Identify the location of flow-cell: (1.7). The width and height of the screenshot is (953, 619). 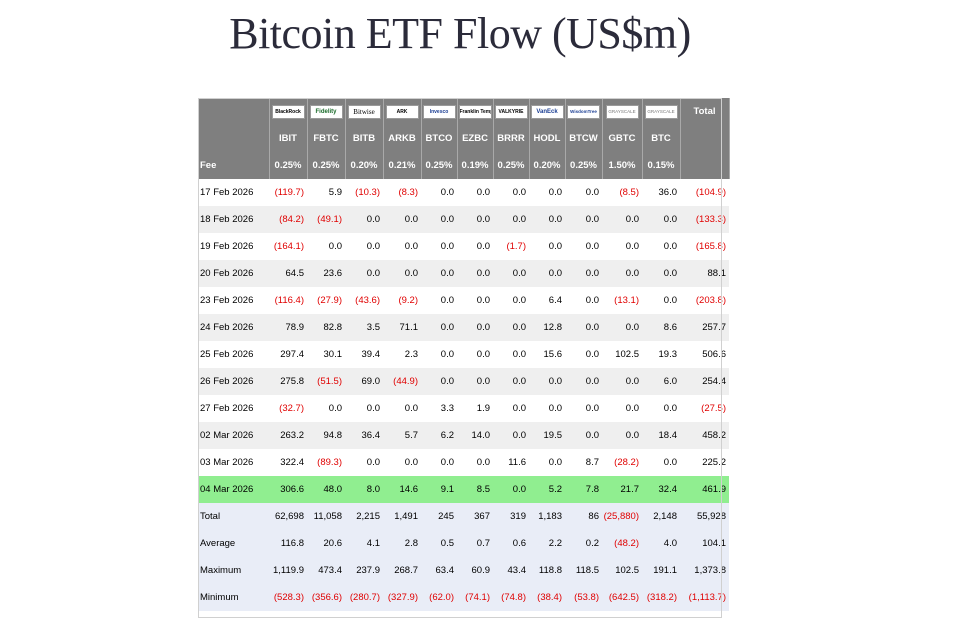
(511, 246).